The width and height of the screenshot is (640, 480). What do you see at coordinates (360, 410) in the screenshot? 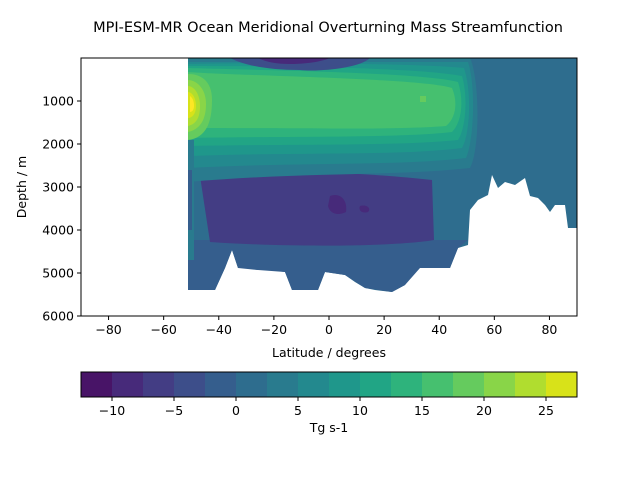
I see `colorbar-tick-label: 10` at bounding box center [360, 410].